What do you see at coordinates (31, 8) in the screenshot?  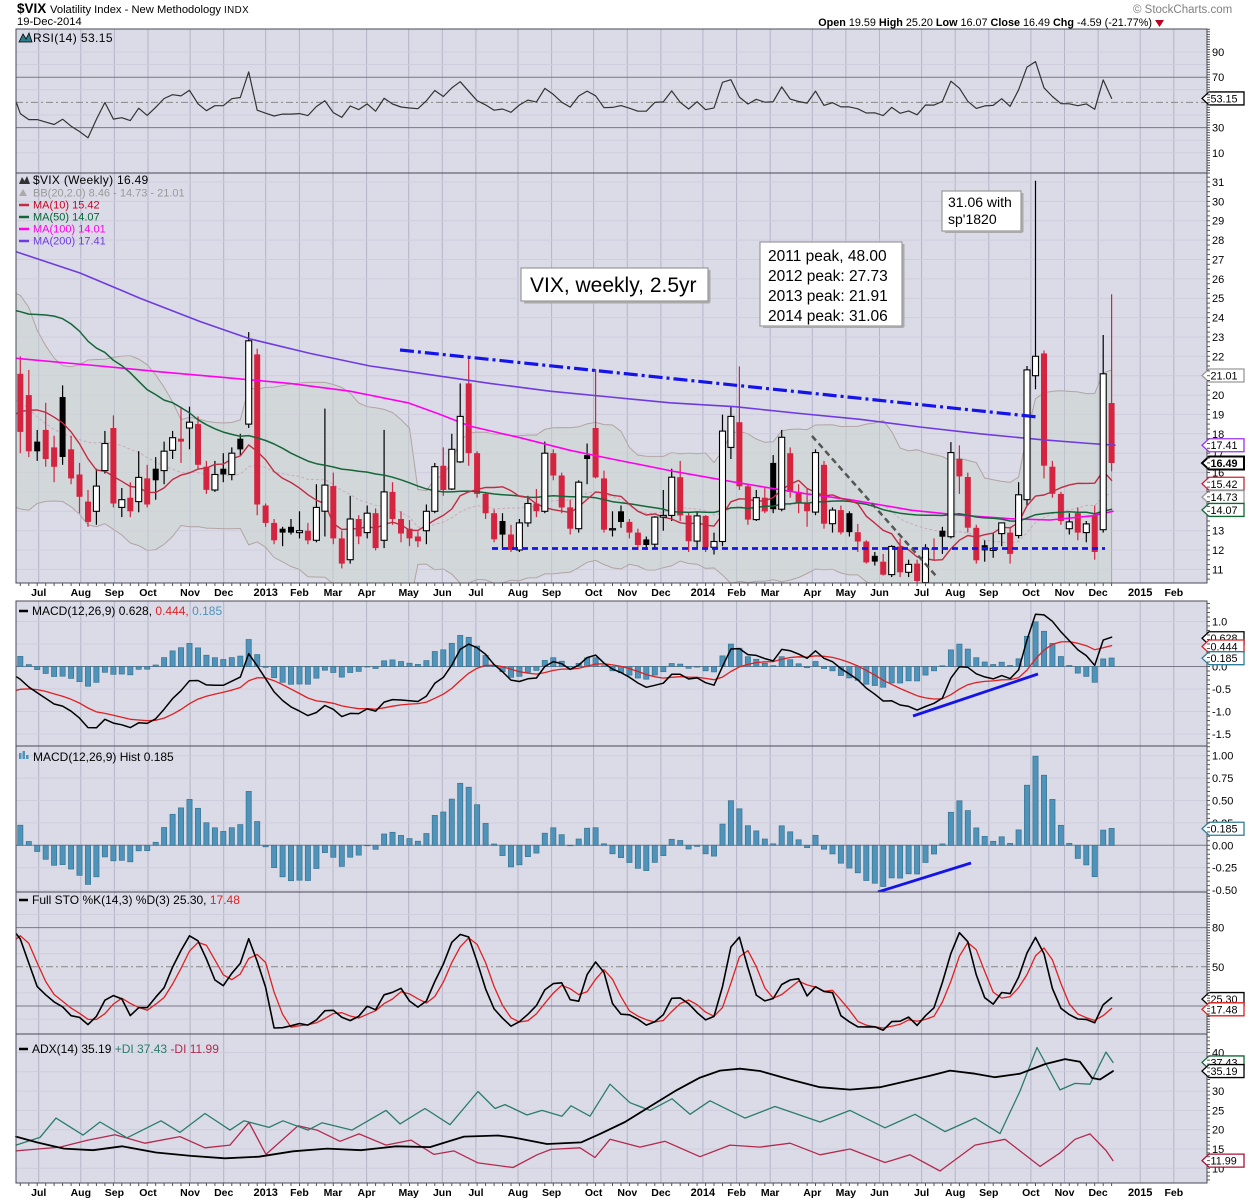 I see `svg-text: $VIX` at bounding box center [31, 8].